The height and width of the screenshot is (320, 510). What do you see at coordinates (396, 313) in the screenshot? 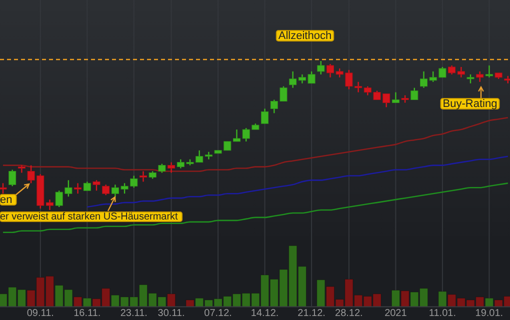
I see `x-tick-label: 2021` at bounding box center [396, 313].